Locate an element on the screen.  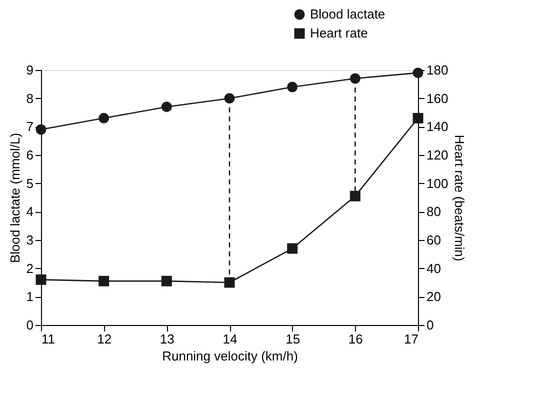
y2-tick-label: 140 is located at coordinates (437, 126).